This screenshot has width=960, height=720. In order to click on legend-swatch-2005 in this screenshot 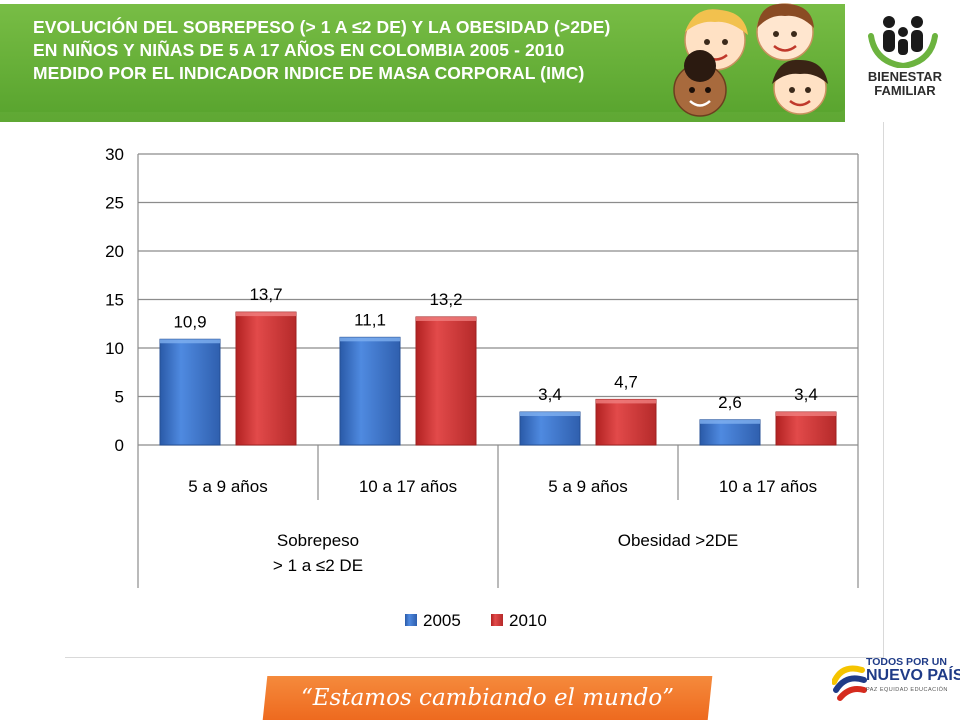, I will do `click(411, 620)`.